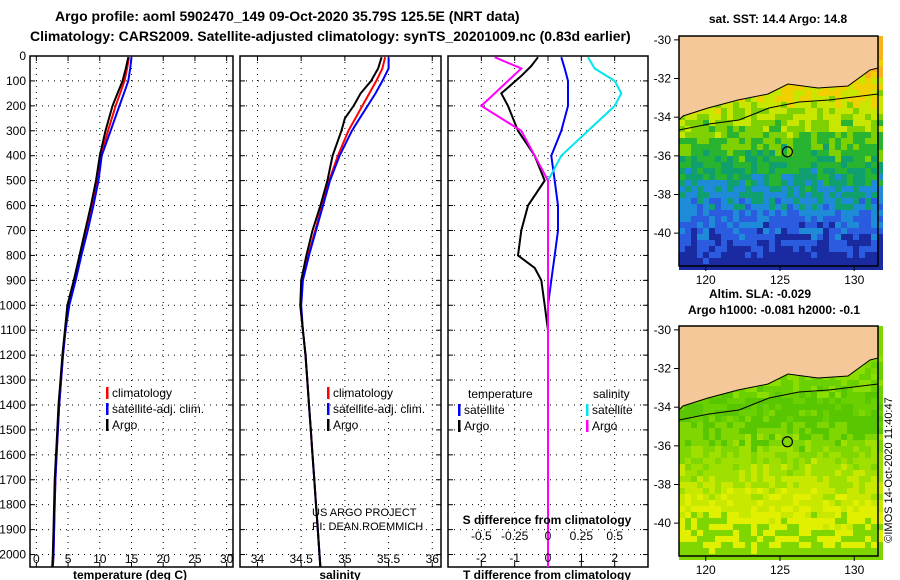 The height and width of the screenshot is (580, 900). Describe the element at coordinates (367, 527) in the screenshot. I see `annotation-pi: PI: DEAN ROEMMICH` at that location.